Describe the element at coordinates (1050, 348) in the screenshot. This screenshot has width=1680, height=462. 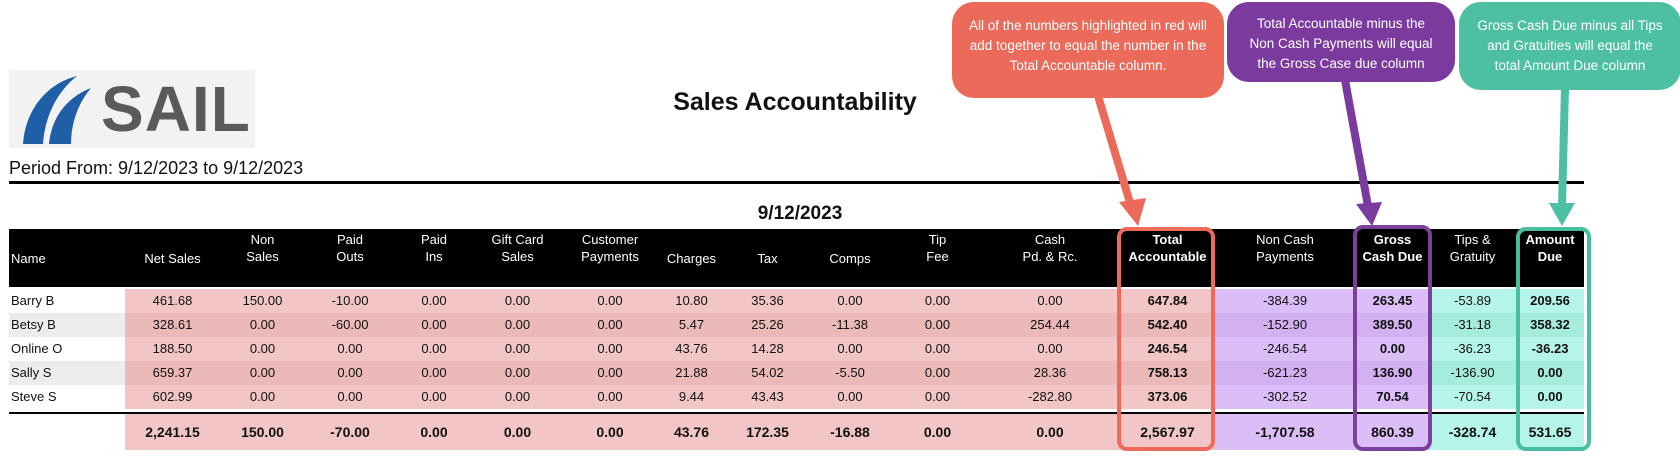
I see `cell-cash-pd-rc: 0.00` at that location.